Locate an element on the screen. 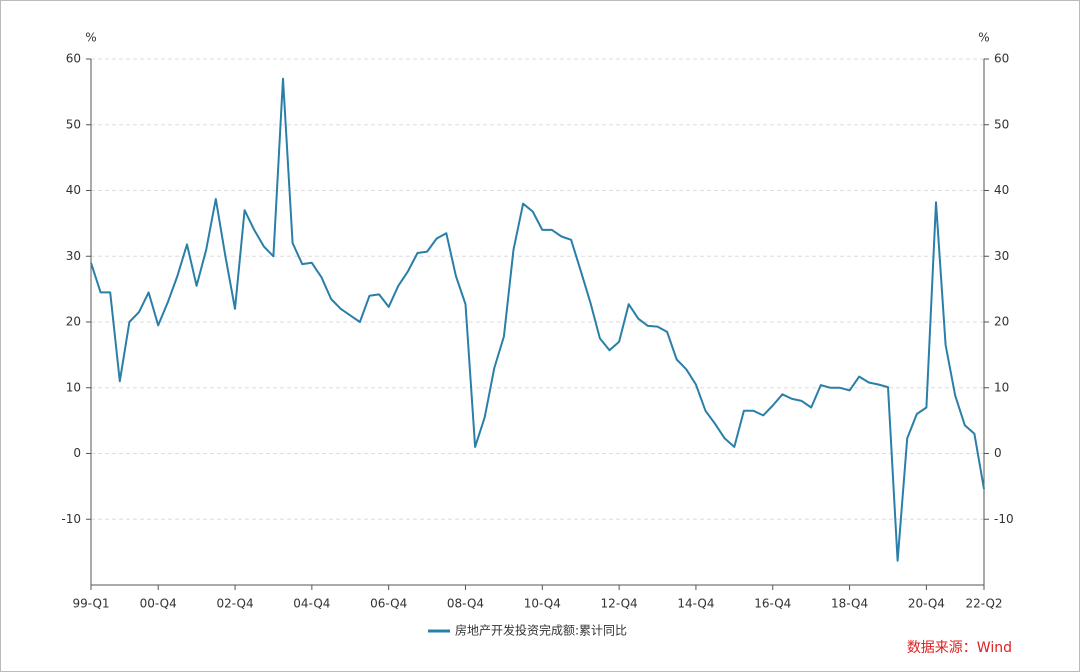 The width and height of the screenshot is (1080, 672). y2-tick-label: 60 is located at coordinates (1001, 59).